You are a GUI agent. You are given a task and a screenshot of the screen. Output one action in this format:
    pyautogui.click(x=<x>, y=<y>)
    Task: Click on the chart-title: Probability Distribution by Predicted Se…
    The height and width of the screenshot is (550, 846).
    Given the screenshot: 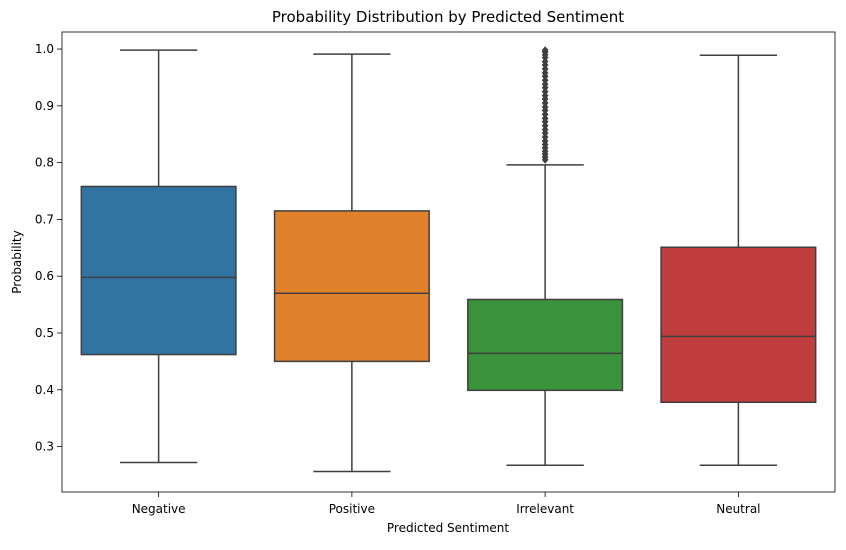 What is the action you would take?
    pyautogui.click(x=448, y=17)
    